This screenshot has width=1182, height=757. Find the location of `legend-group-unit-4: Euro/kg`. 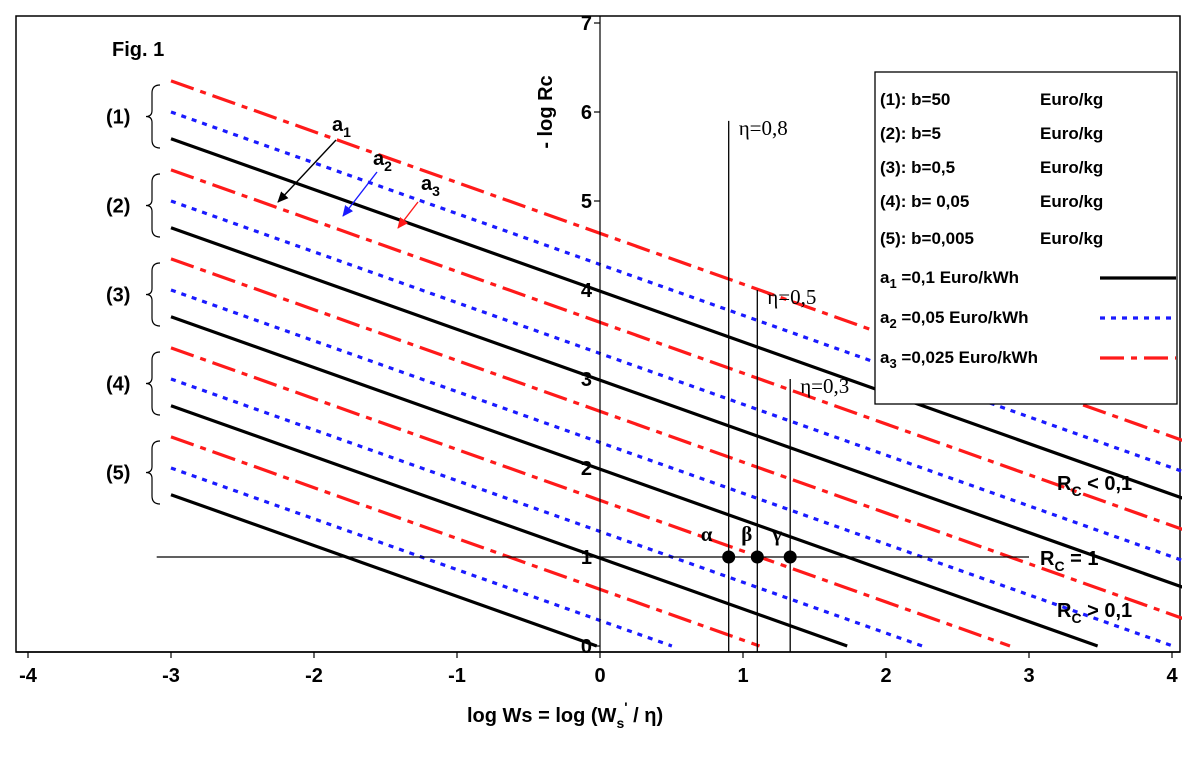

legend-group-unit-4: Euro/kg is located at coordinates (1071, 201).